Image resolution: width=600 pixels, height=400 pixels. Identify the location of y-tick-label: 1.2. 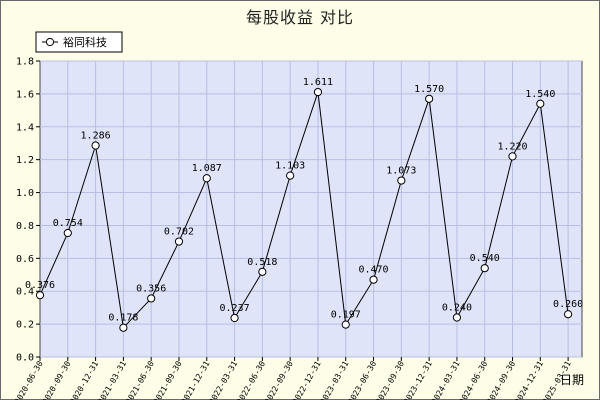
(25, 160).